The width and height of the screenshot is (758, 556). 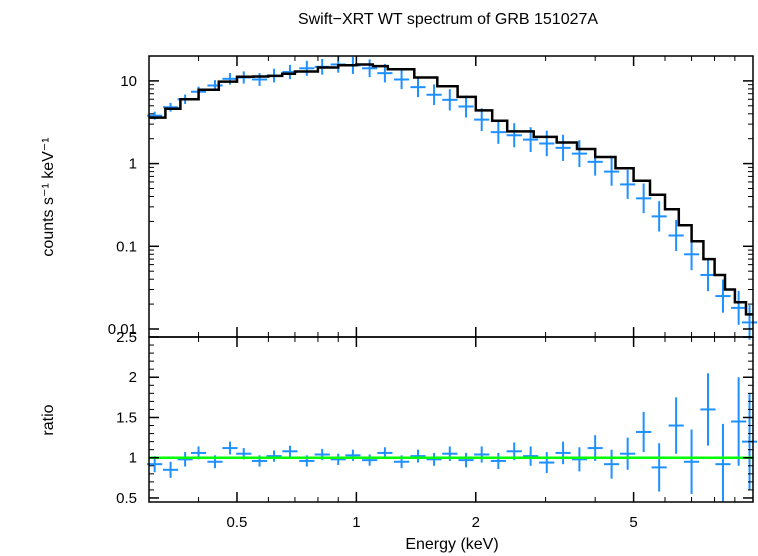 I want to click on upper-y-axis-label: counts s⁻¹ keV⁻¹, so click(x=48, y=196).